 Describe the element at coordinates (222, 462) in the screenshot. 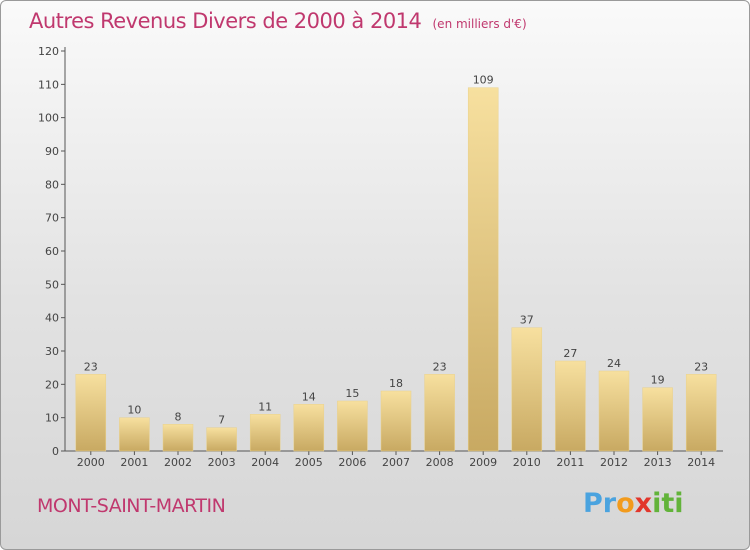

I see `x-tick-label-2003: 2003` at that location.